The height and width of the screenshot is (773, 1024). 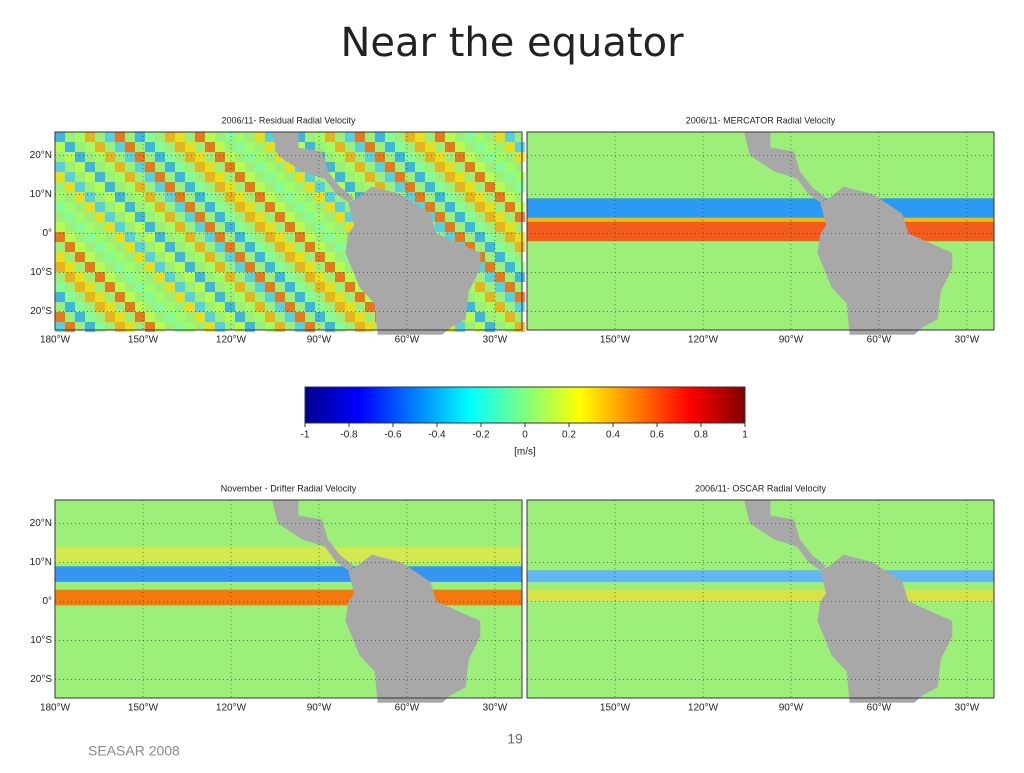 I want to click on lon-label: 90°W, so click(x=319, y=340).